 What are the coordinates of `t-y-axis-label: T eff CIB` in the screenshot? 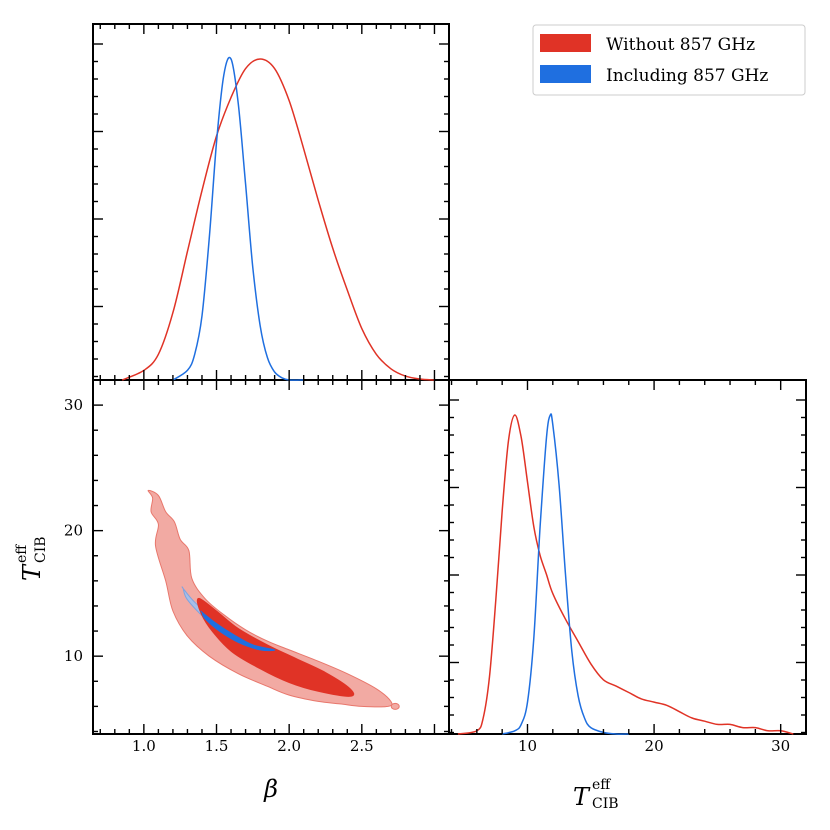 It's located at (31, 558).